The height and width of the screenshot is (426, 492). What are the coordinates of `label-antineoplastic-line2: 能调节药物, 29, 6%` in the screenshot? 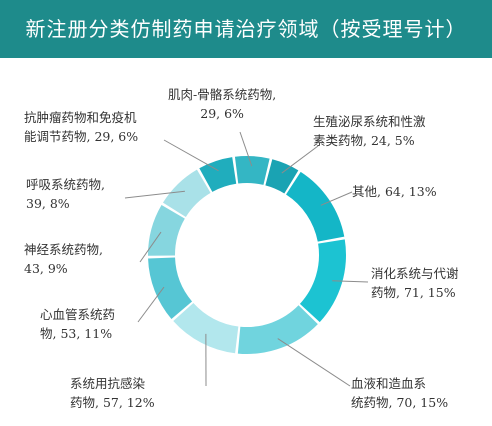 It's located at (81, 136).